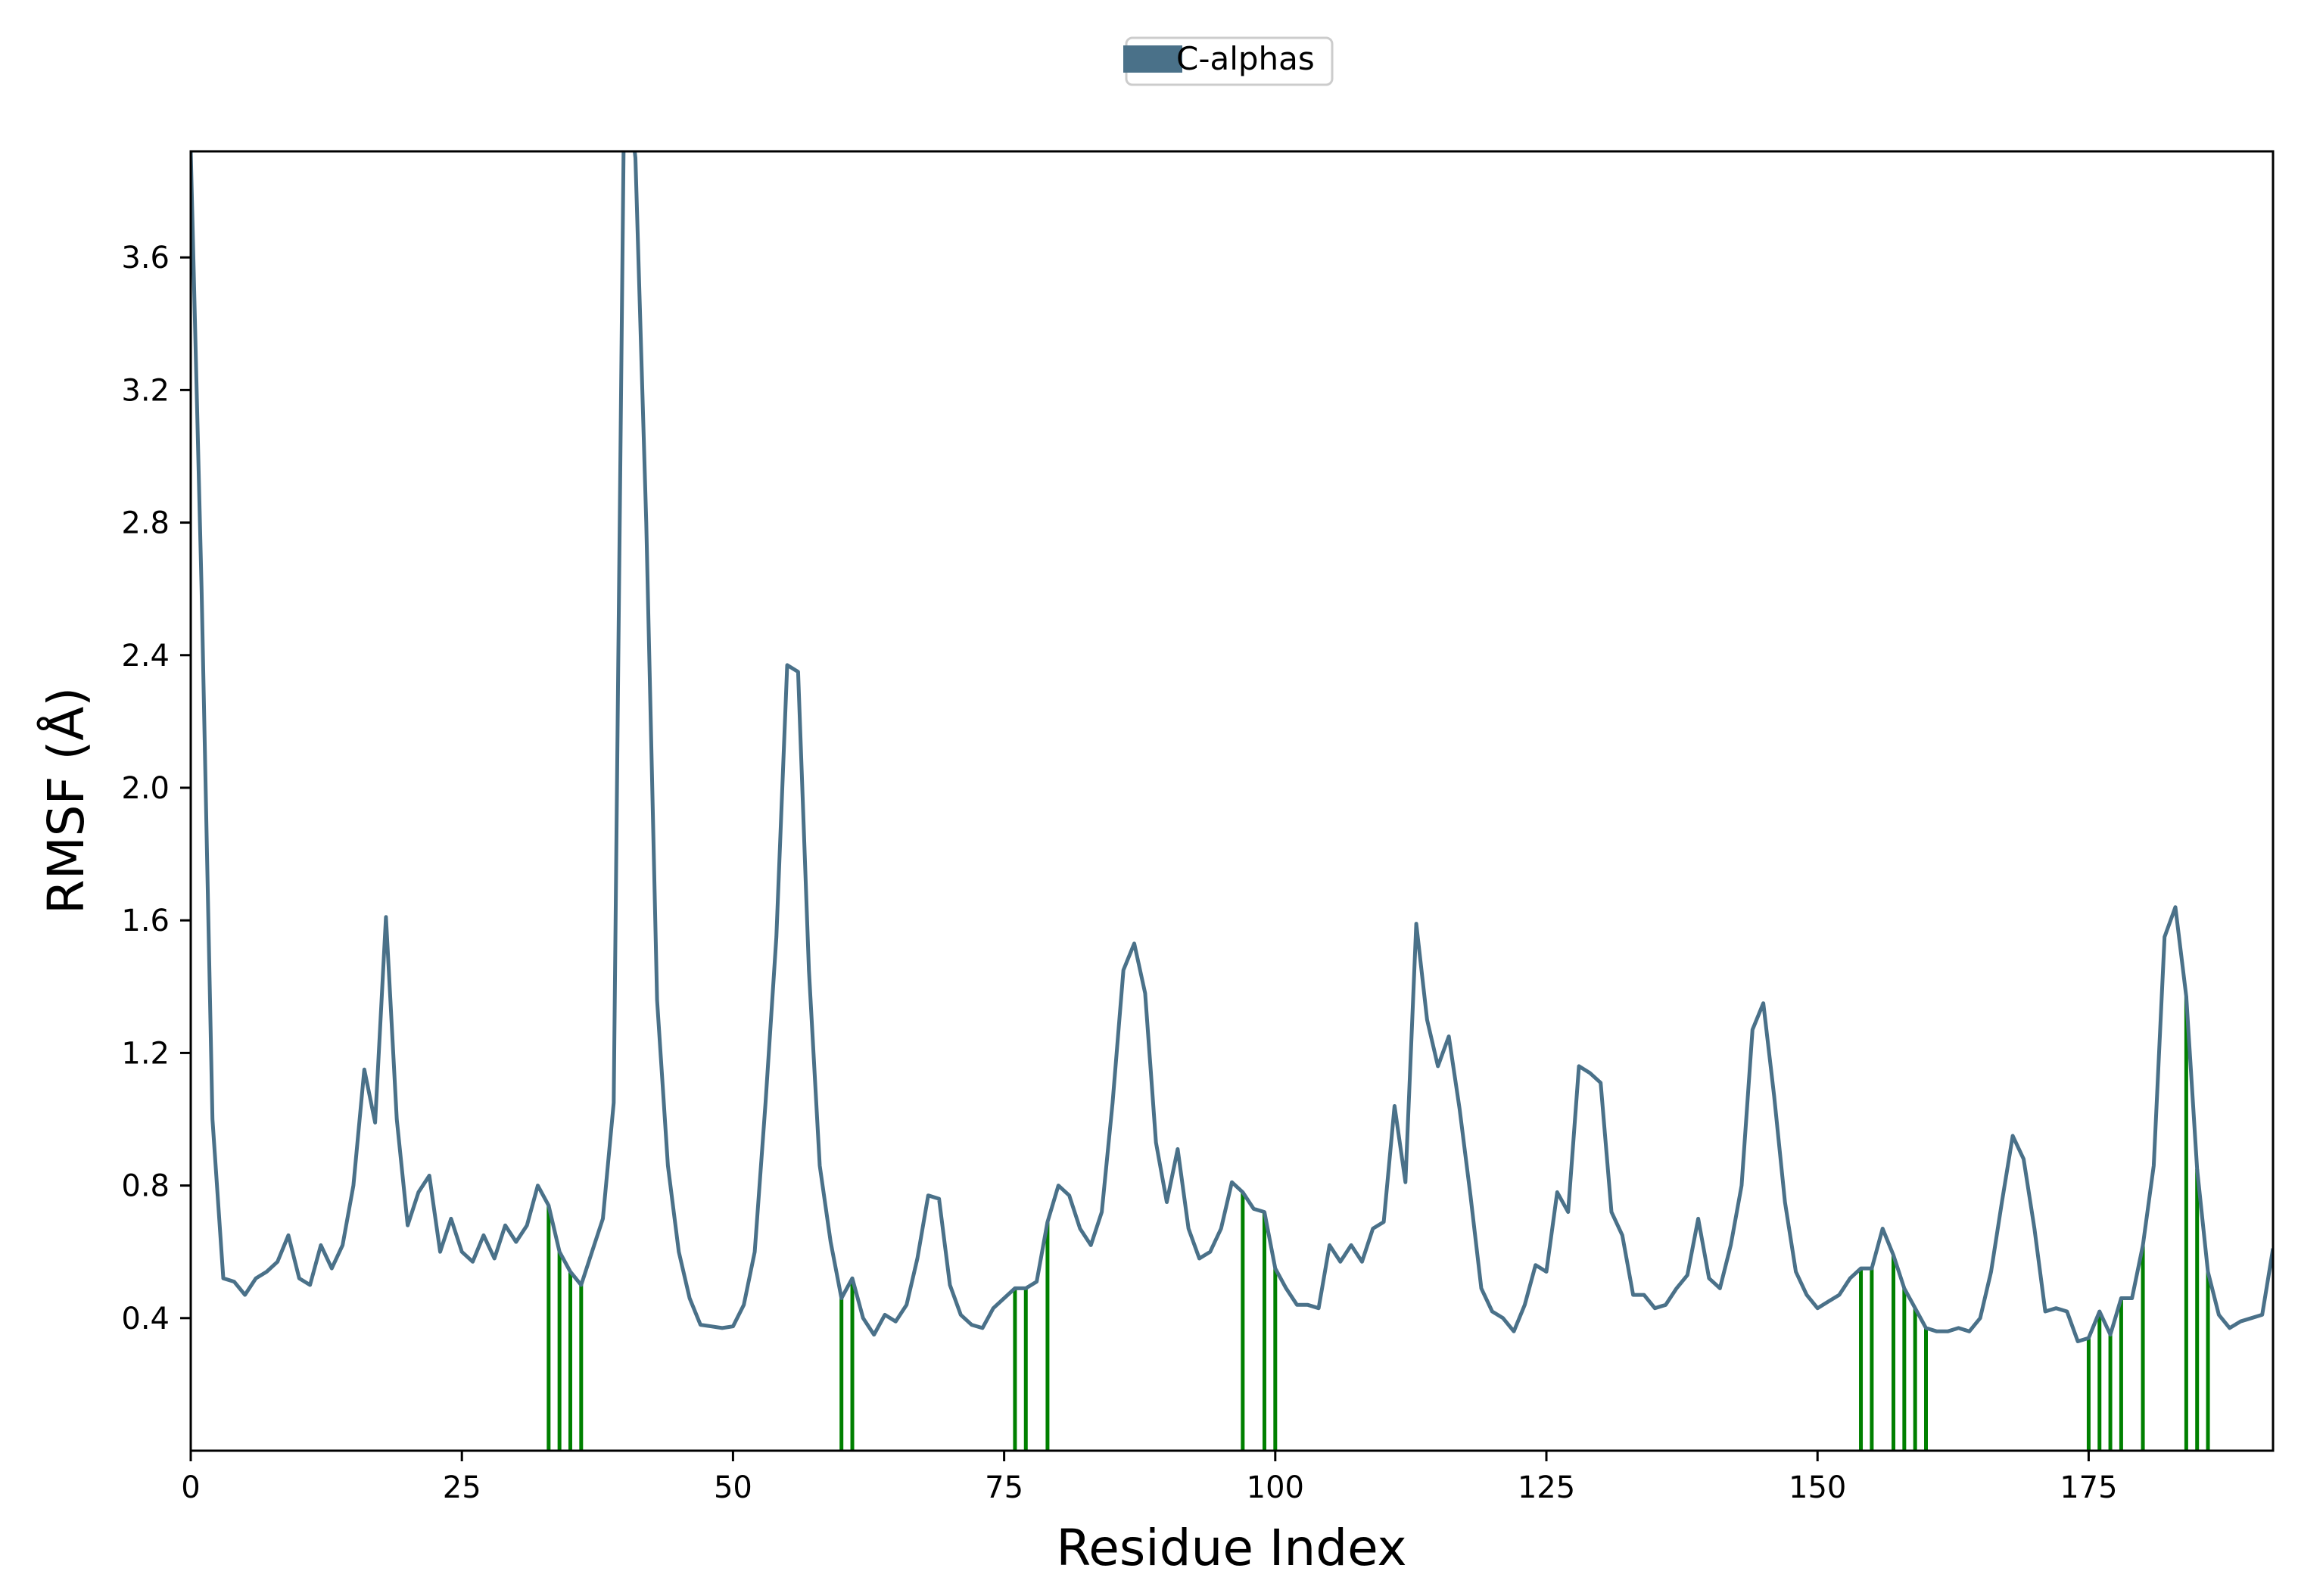 The width and height of the screenshot is (2298, 1596). Describe the element at coordinates (145, 1053) in the screenshot. I see `y-tick-label: 1.2` at that location.